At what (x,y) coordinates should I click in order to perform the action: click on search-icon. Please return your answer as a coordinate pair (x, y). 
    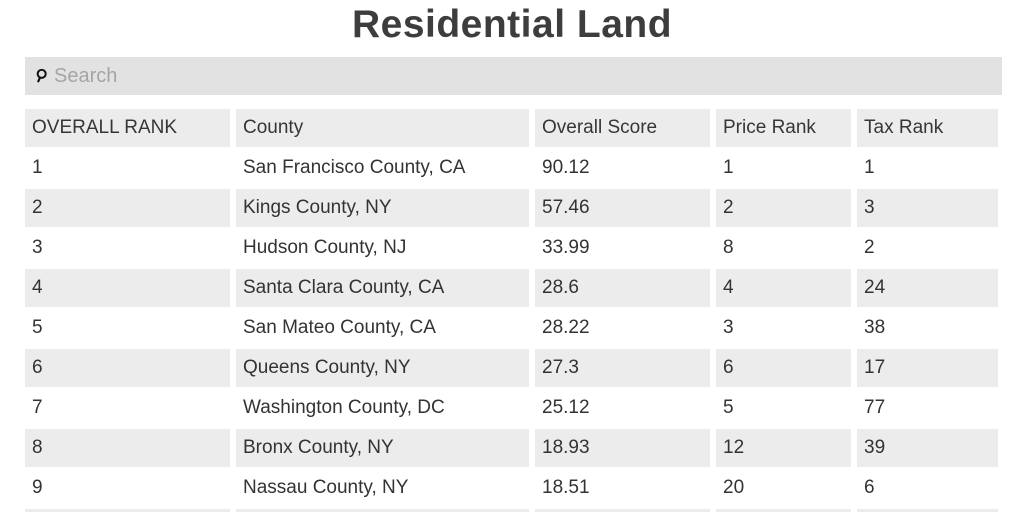
    Looking at the image, I should click on (41, 76).